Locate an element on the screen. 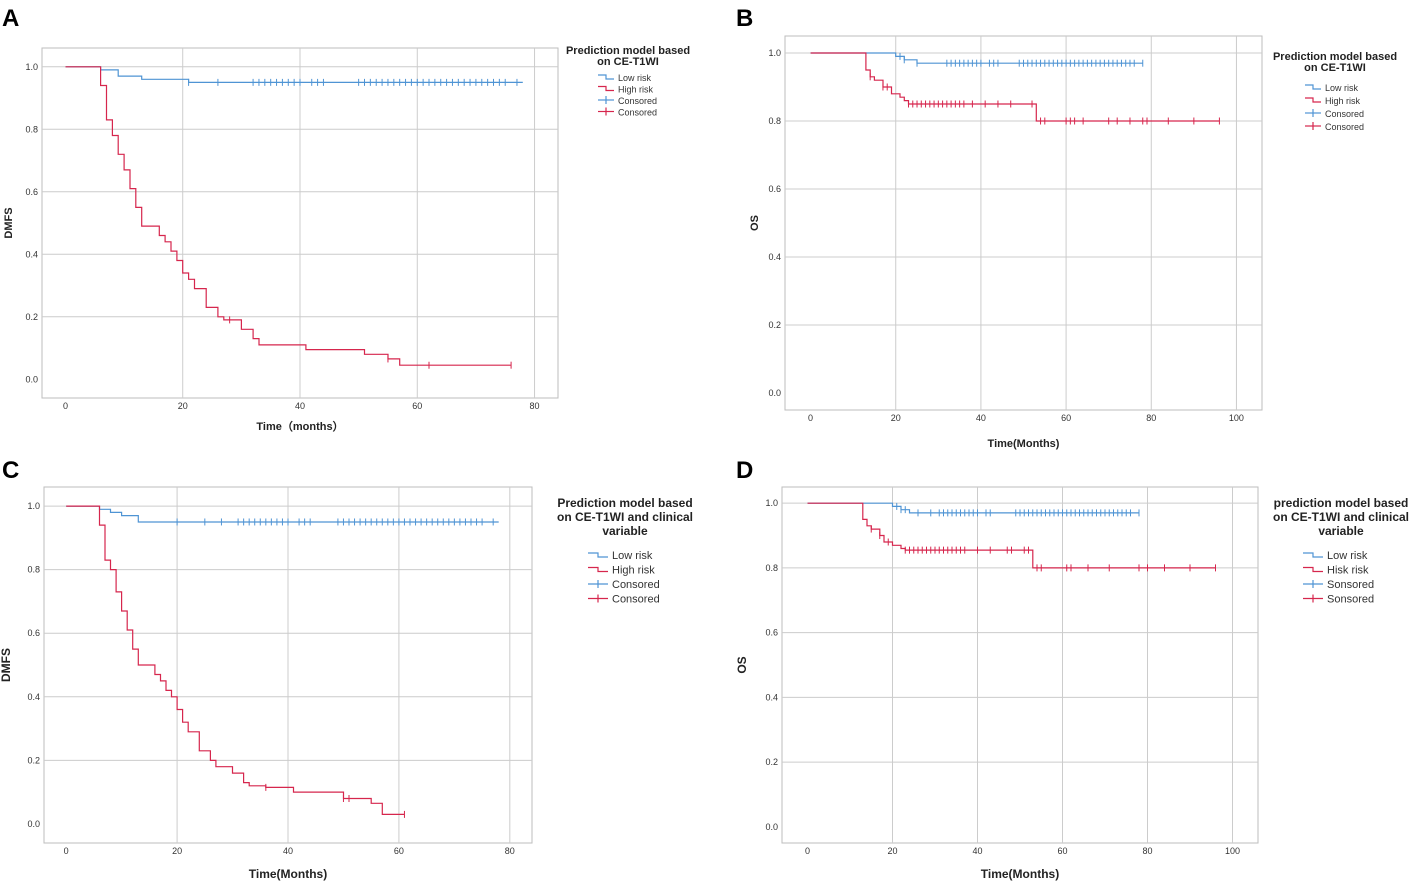 Image resolution: width=1417 pixels, height=882 pixels. legend-title: prediction model based is located at coordinates (1341, 503).